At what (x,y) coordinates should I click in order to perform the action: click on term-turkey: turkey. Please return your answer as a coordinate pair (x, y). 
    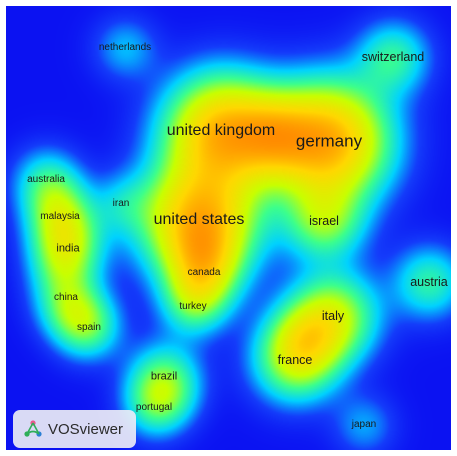
    Looking at the image, I should click on (193, 306).